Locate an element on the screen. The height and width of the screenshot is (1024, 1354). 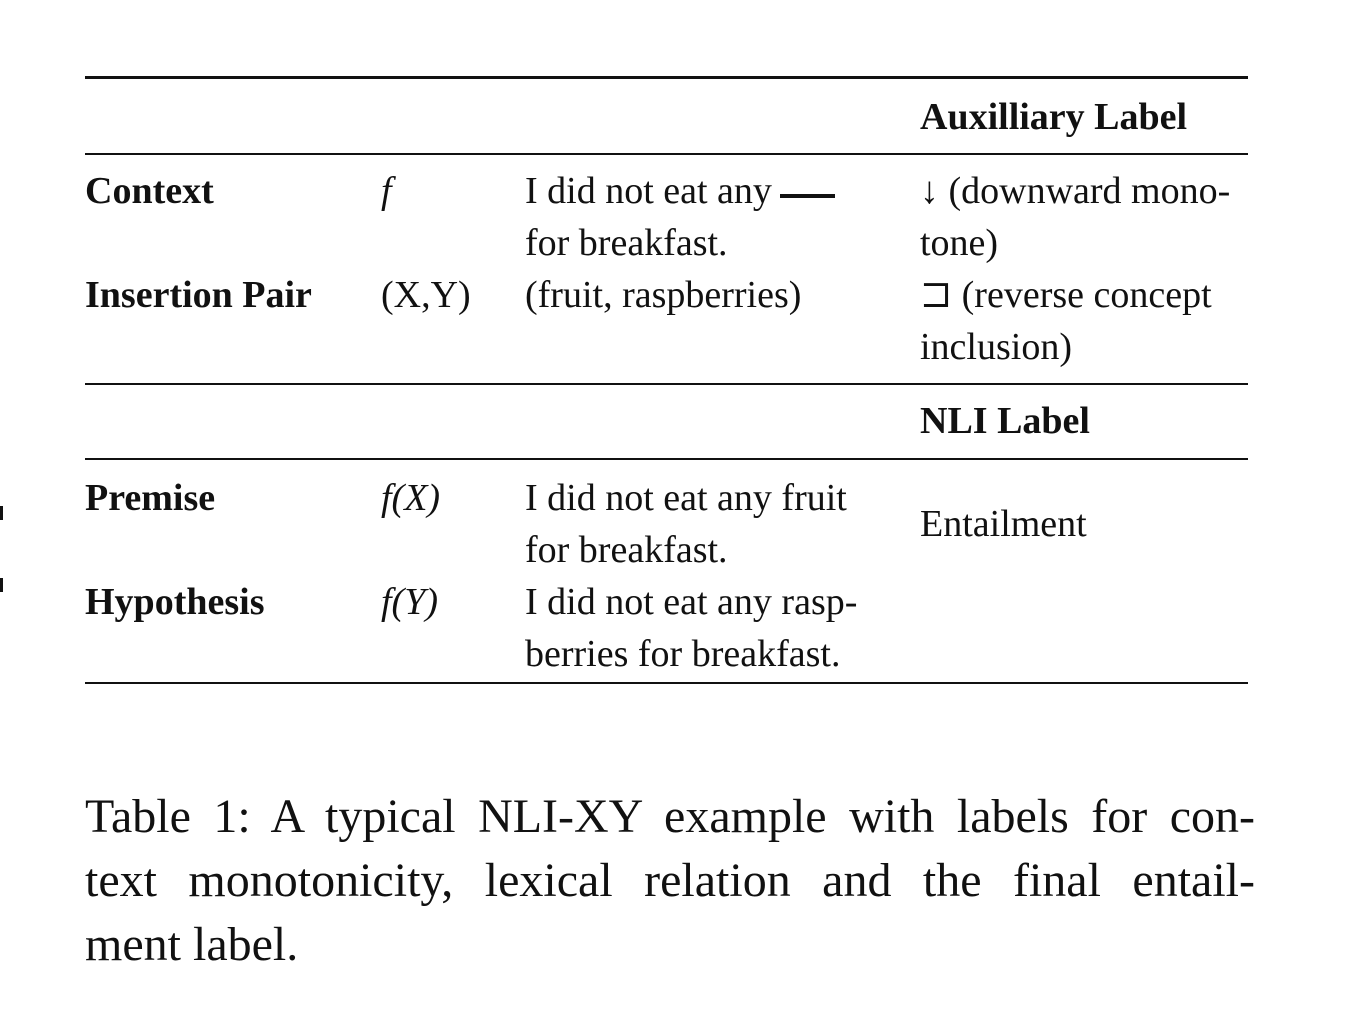
context-text: I did not eat any is located at coordinates (648, 191).